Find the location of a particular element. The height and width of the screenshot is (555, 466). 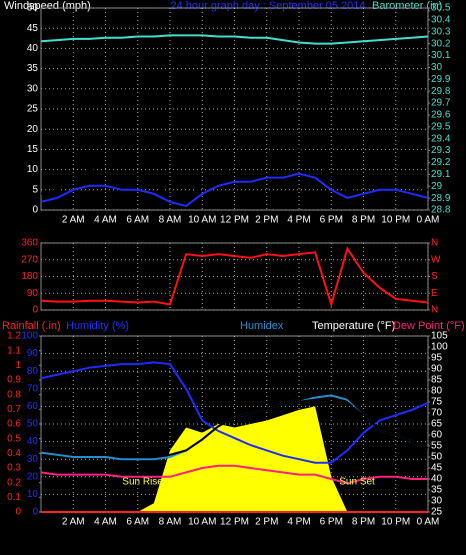

annotation: Sun Set is located at coordinates (357, 482).